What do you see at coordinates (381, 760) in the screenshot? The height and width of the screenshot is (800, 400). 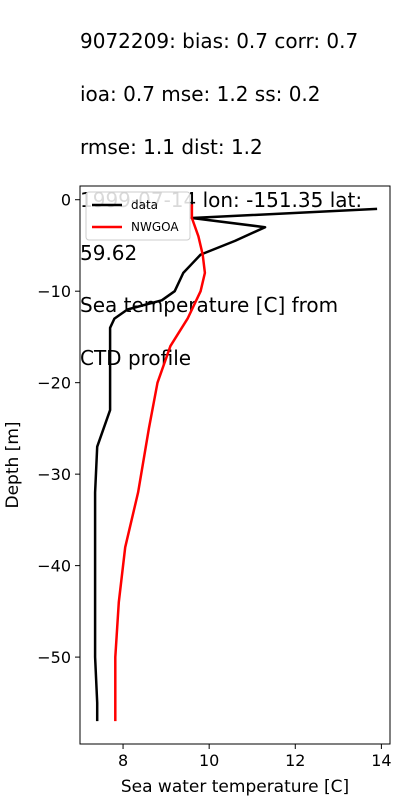 I see `x-tick-label: 14` at bounding box center [381, 760].